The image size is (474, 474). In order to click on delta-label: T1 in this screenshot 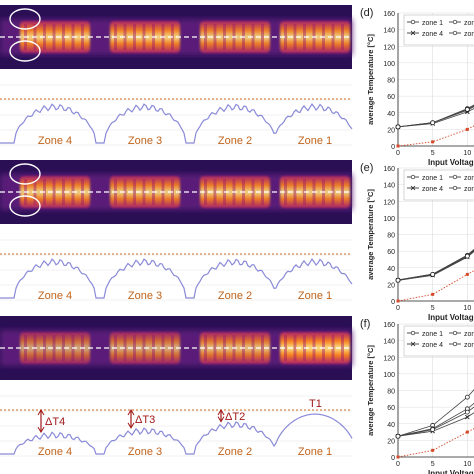, I will do `click(315, 404)`.